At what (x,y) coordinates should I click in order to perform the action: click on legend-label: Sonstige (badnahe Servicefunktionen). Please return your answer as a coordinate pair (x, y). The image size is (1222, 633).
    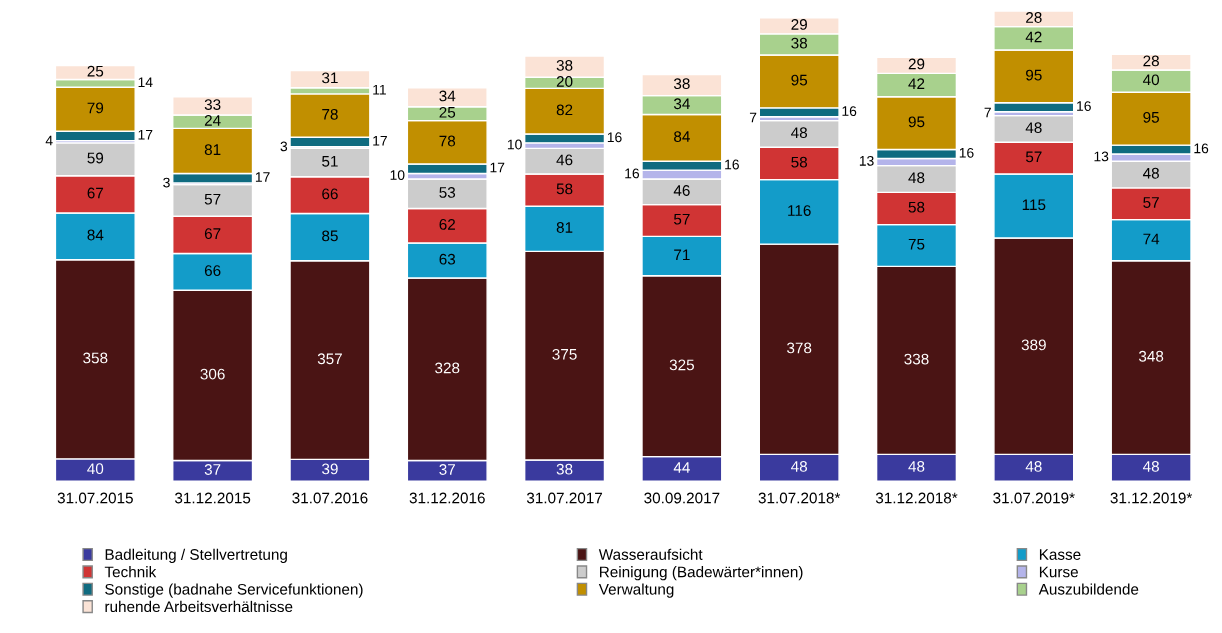
    Looking at the image, I should click on (234, 590).